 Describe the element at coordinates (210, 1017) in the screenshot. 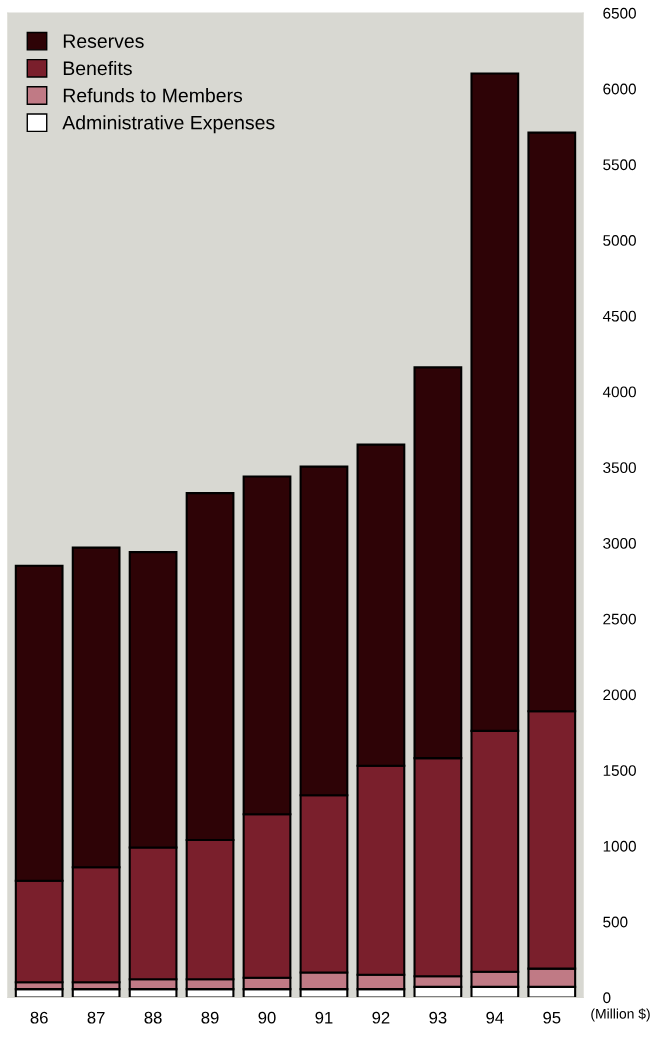

I see `x-tick-label: 89` at that location.